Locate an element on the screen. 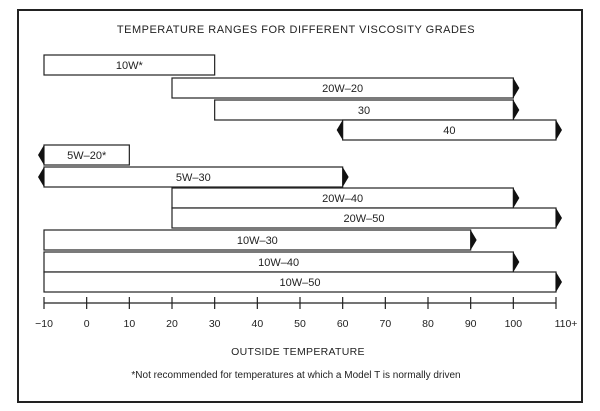 This screenshot has height=411, width=600. range-bar-label: 10W–40 is located at coordinates (278, 263).